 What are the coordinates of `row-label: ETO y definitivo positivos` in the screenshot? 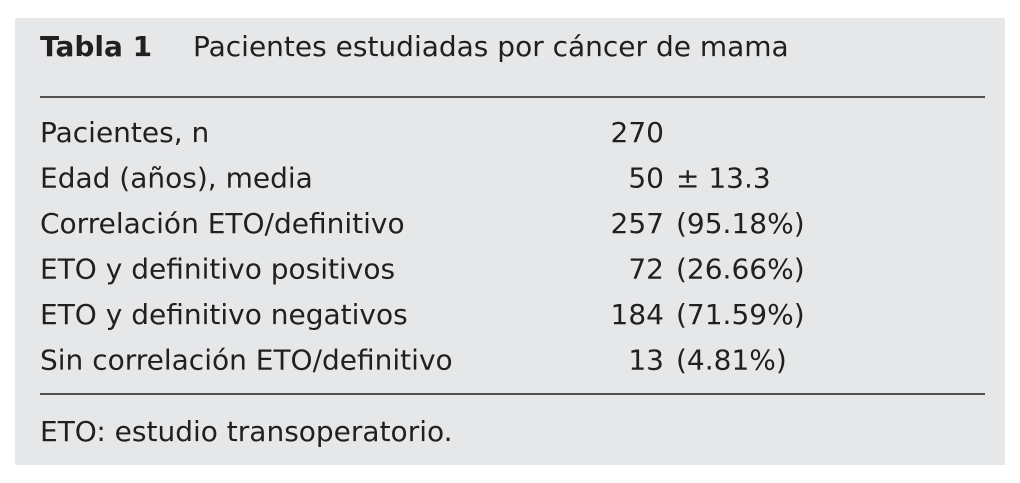 It's located at (217, 269).